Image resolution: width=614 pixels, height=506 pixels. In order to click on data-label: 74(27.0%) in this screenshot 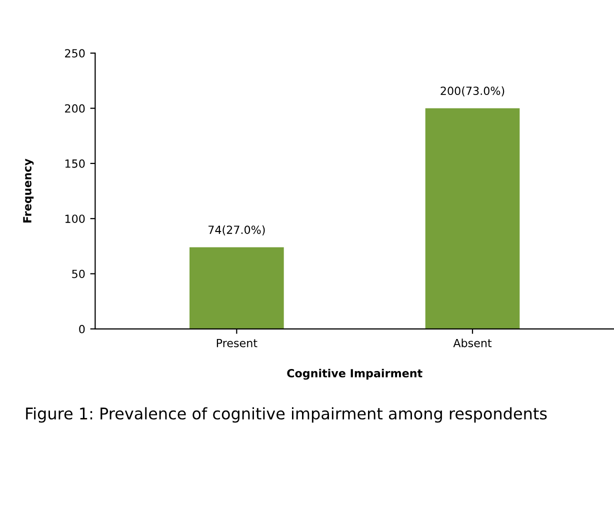, I will do `click(236, 230)`.